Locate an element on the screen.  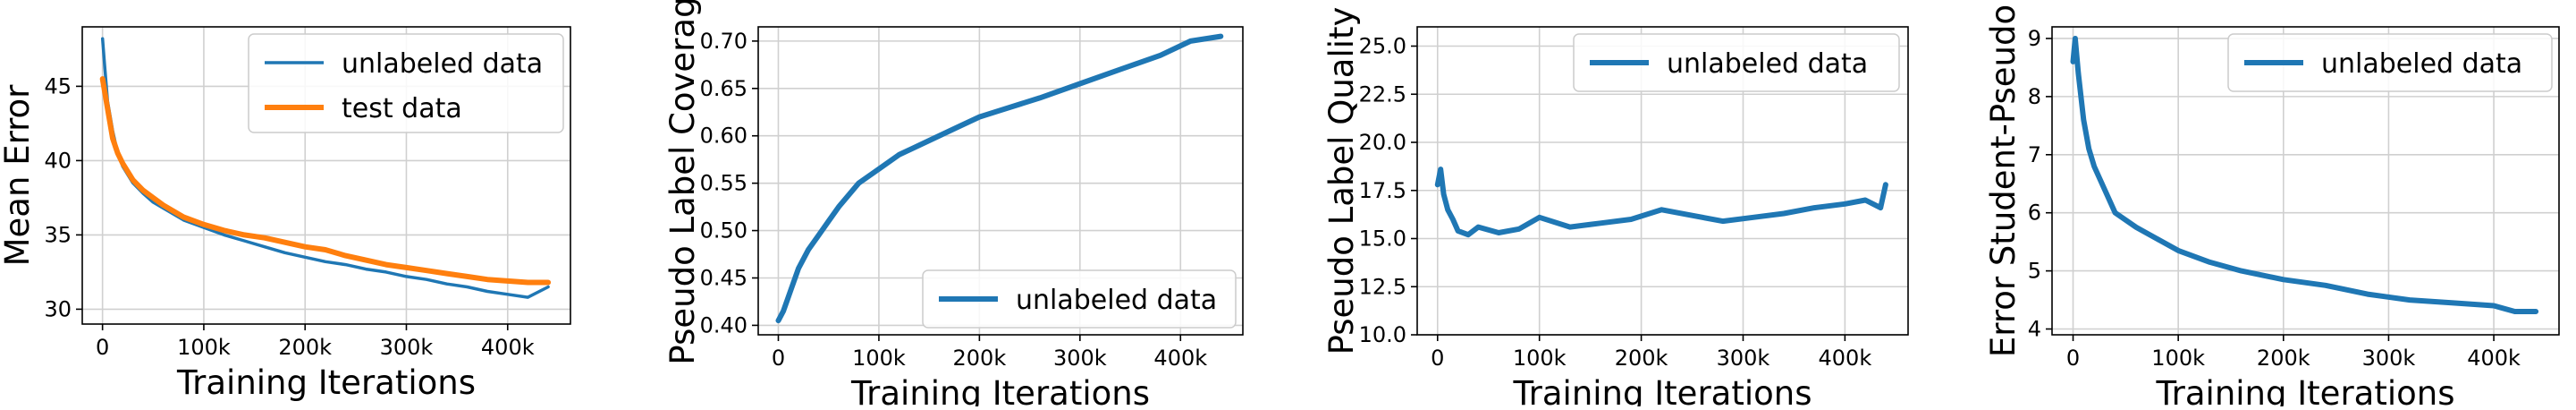
y-axis-label: Pseudo Label Coverag is located at coordinates (682, 182).